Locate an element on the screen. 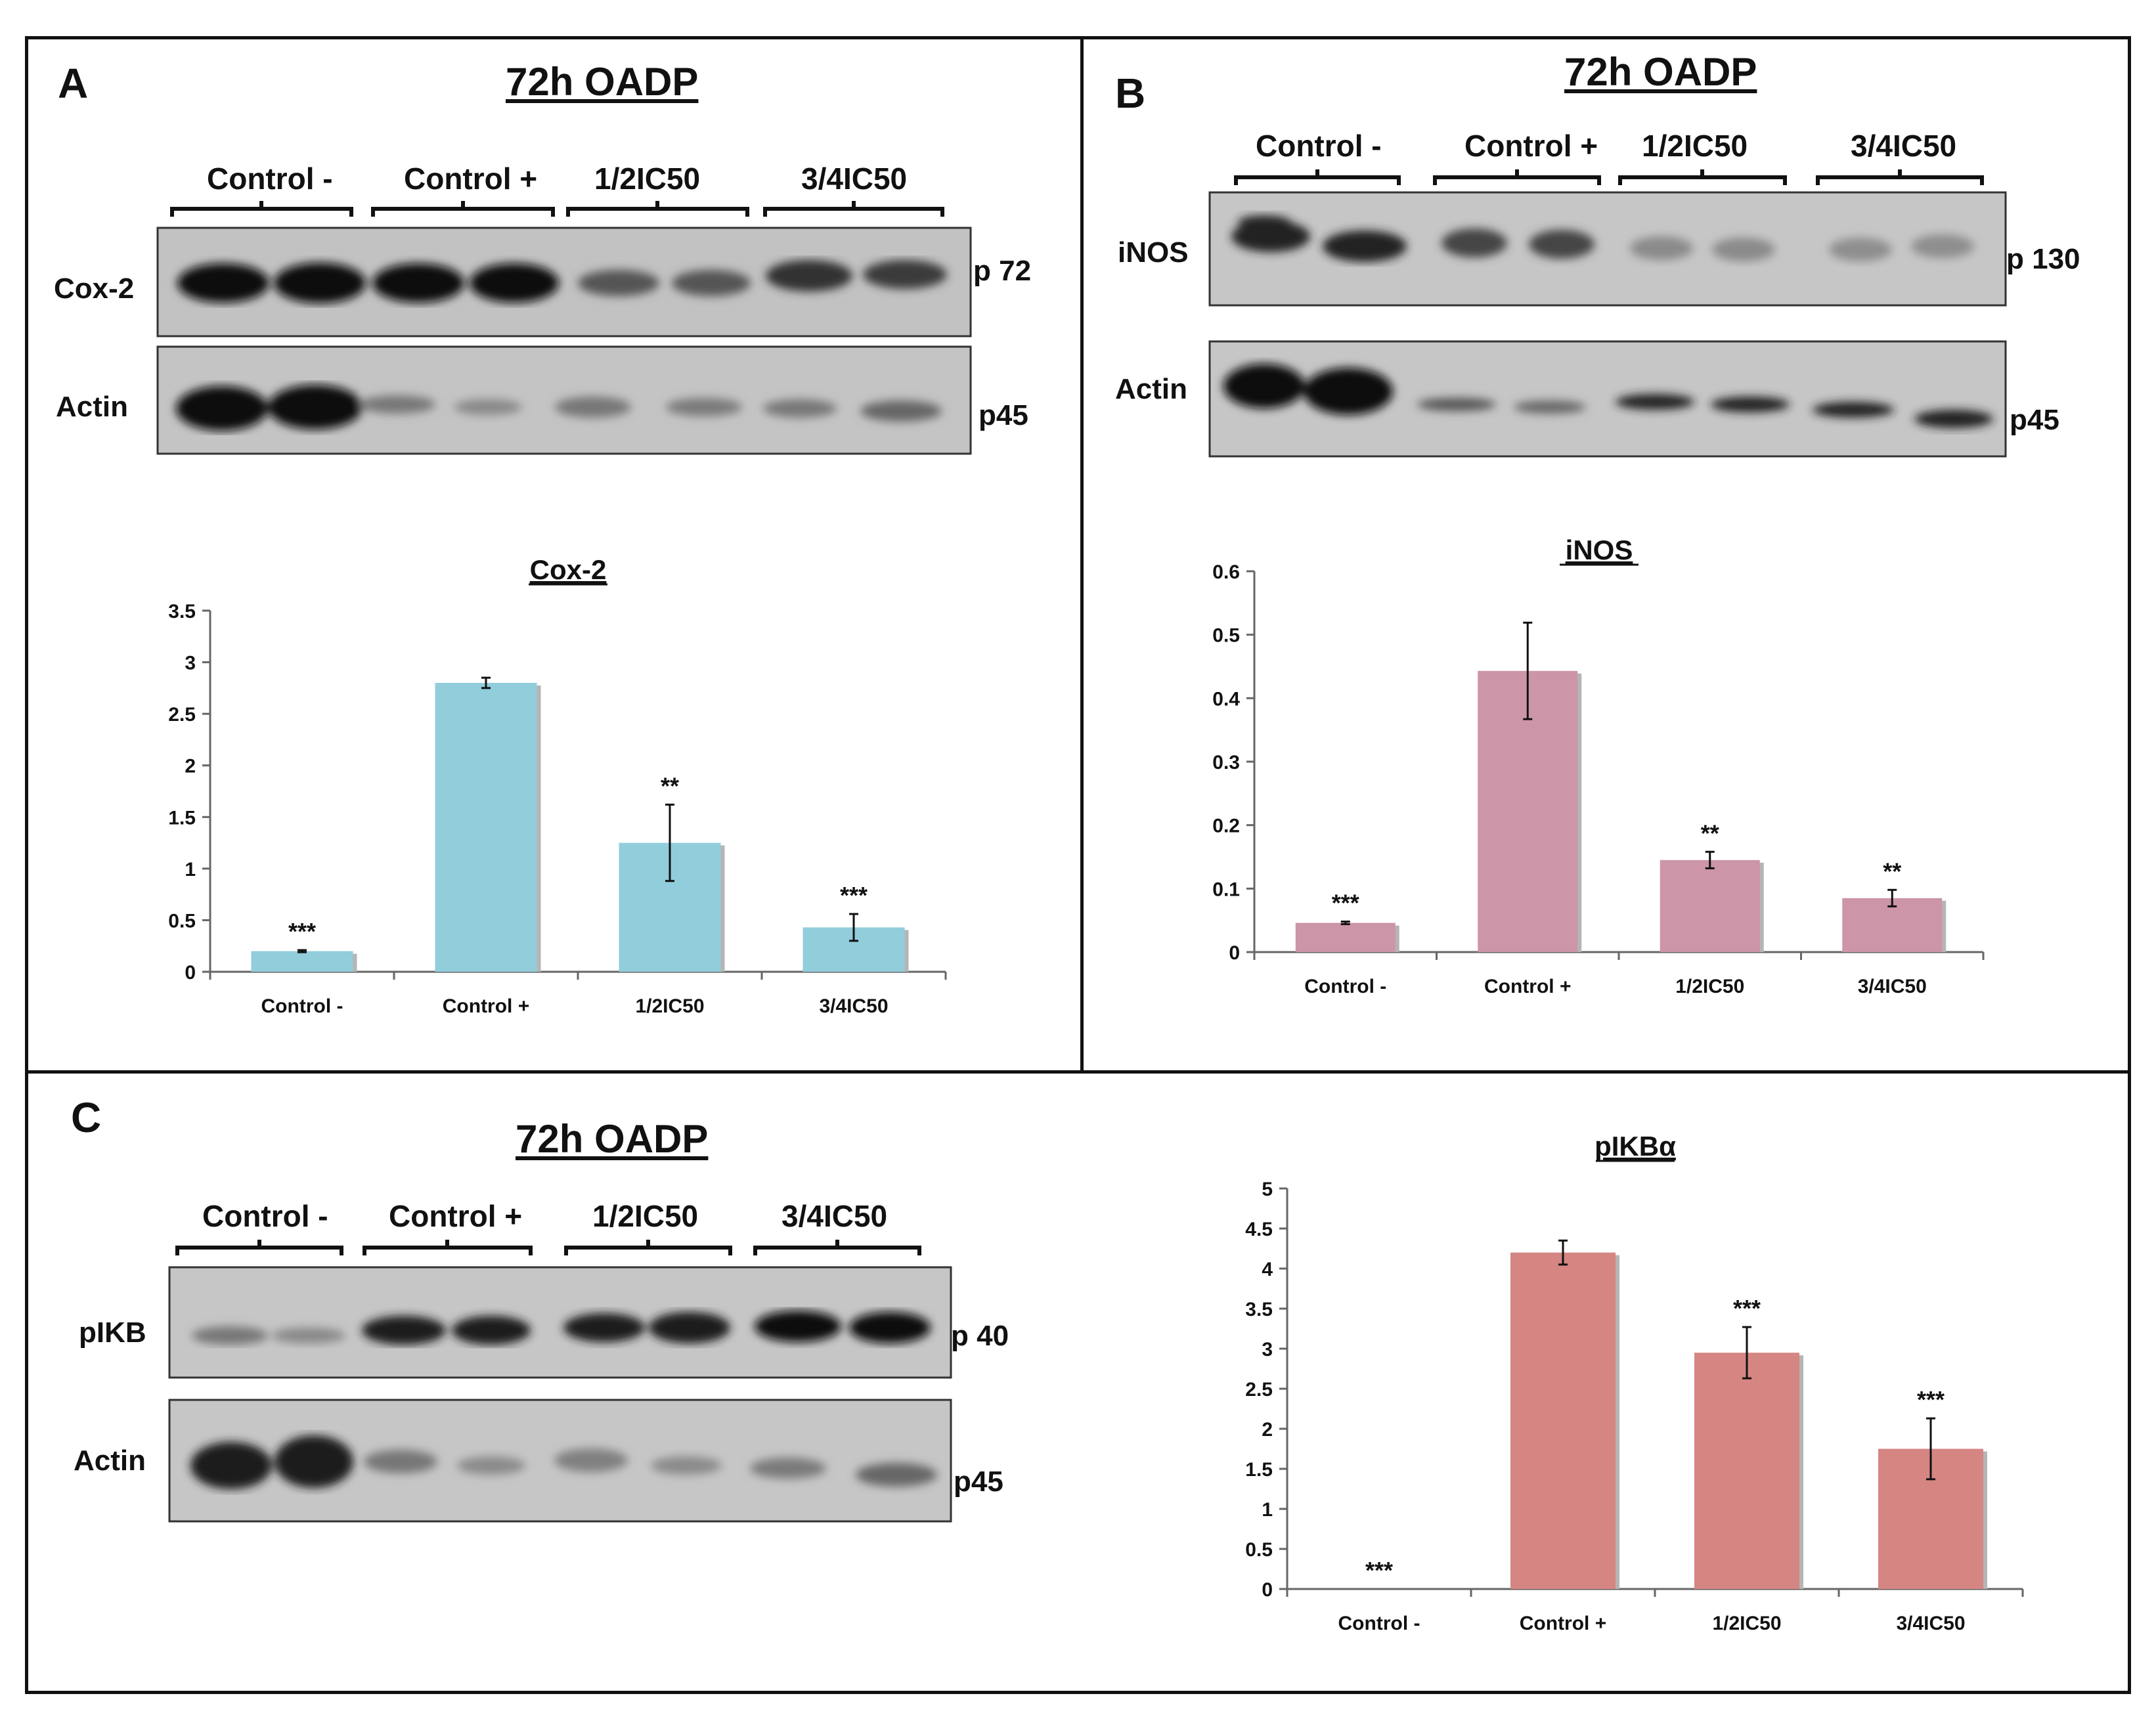 The width and height of the screenshot is (2156, 1719). inos-y-tick-label: 0.2 is located at coordinates (1226, 826).